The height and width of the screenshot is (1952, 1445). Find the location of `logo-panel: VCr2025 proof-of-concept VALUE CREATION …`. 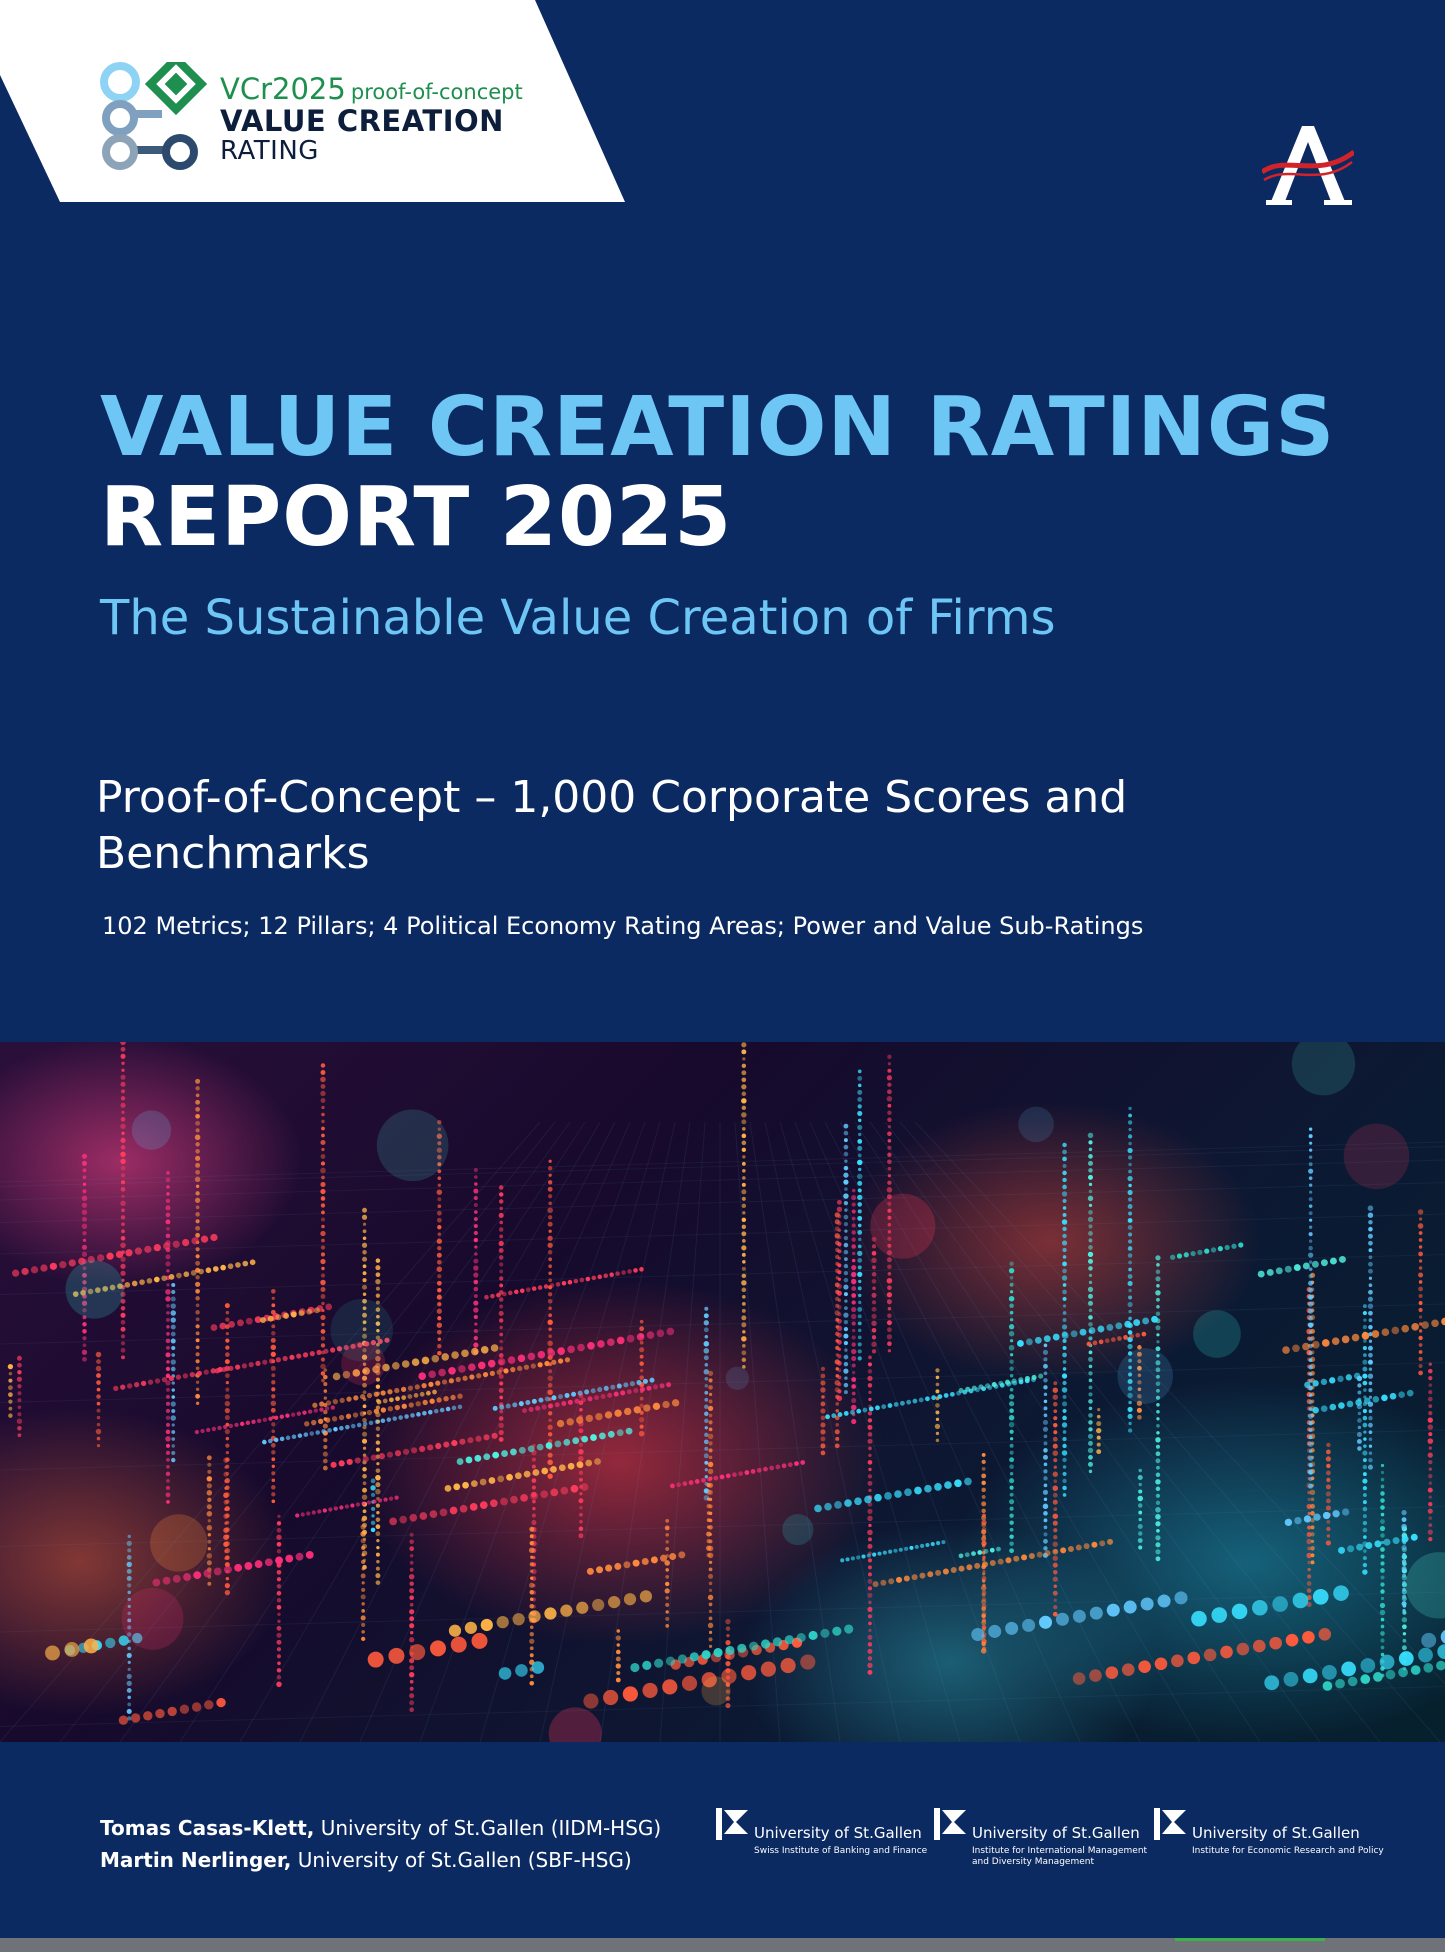

logo-panel: VCr2025 proof-of-concept VALUE CREATION … is located at coordinates (312, 101).